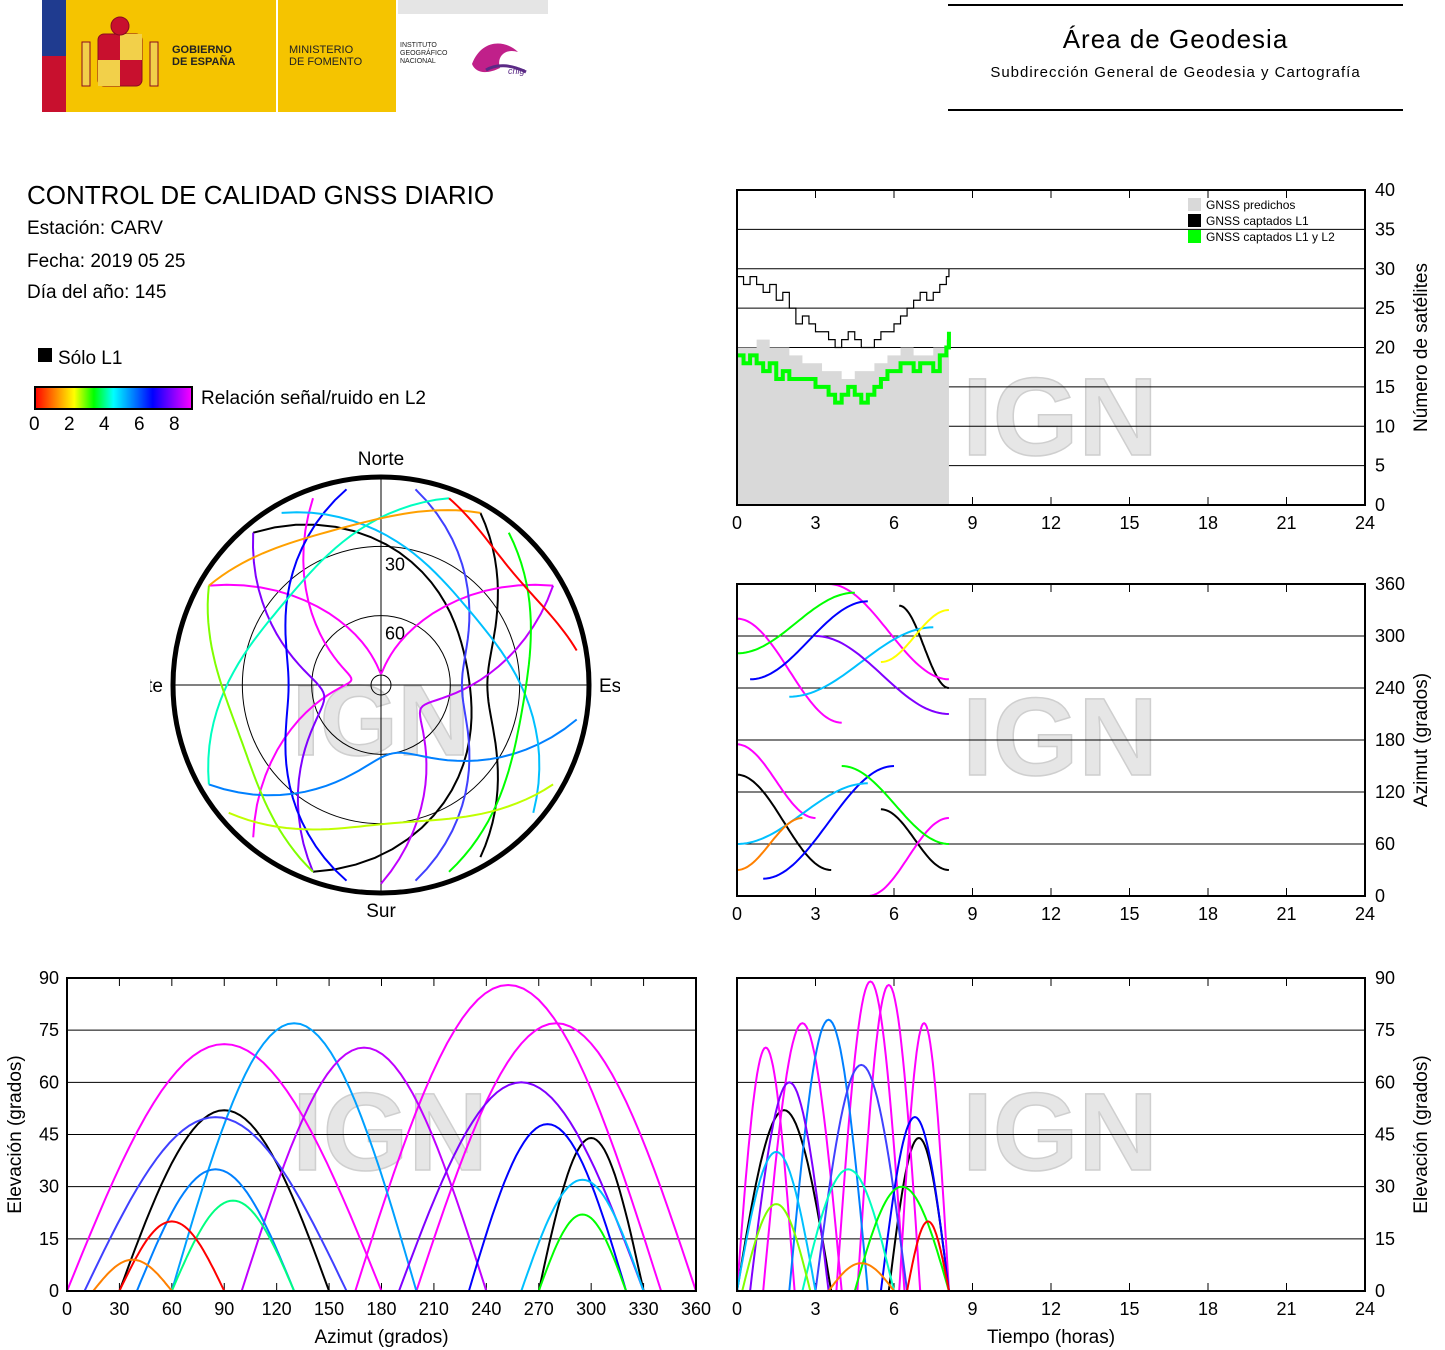 The height and width of the screenshot is (1350, 1445). I want to click on x-tick-label: 6, so click(894, 523).